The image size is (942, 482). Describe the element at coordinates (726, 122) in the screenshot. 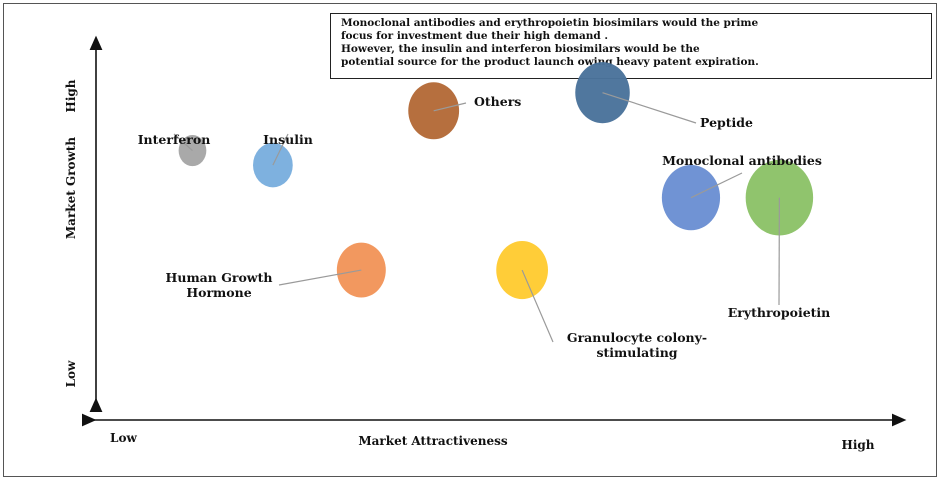

I see `bubble-label-peptide: Peptide` at that location.